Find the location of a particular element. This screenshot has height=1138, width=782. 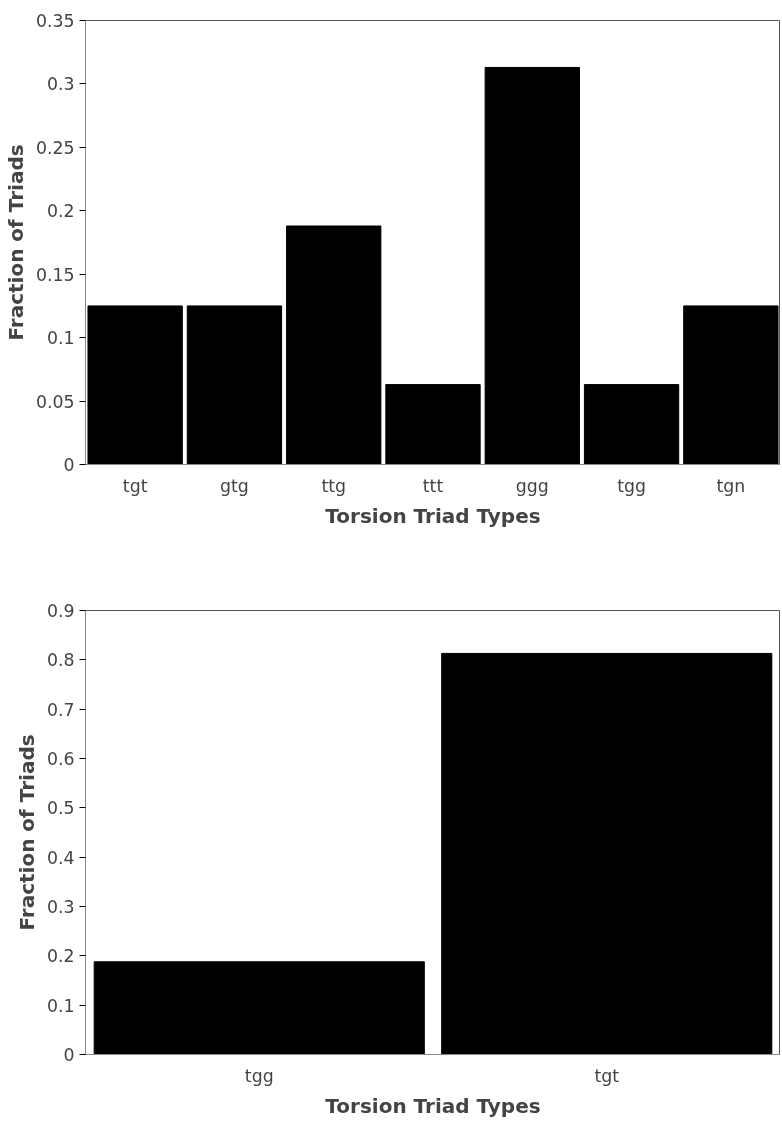

y-tick-label: 0.35 is located at coordinates (55, 21).